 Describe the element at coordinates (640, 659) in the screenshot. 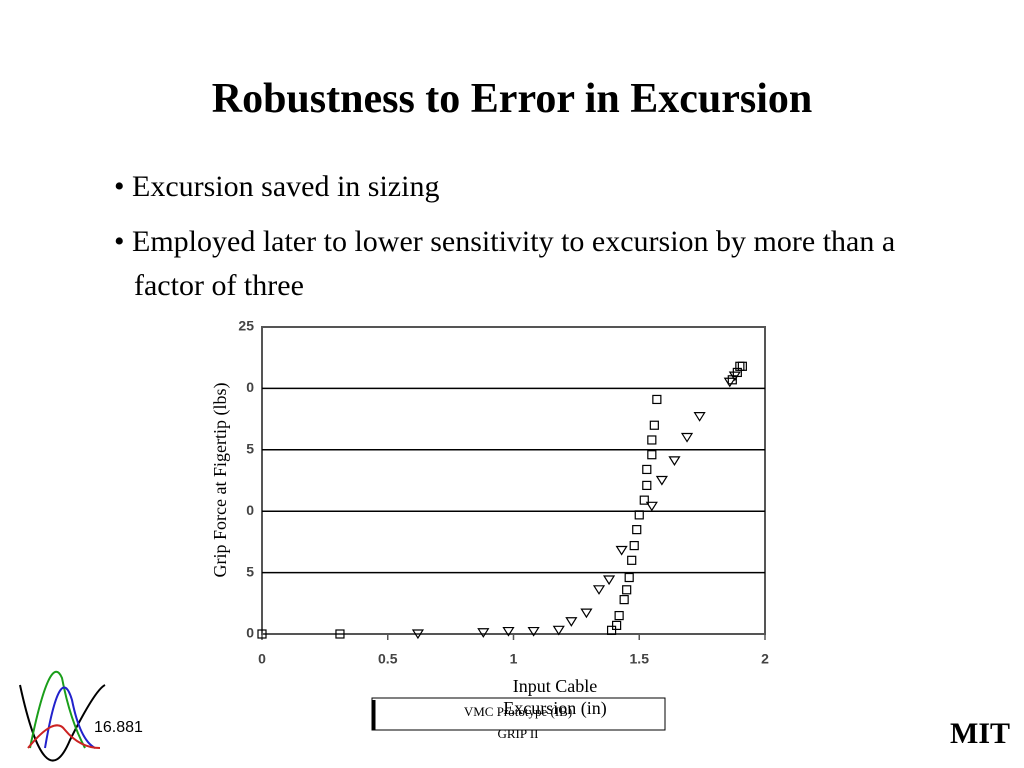

I see `x-tick-label: 1.5` at that location.